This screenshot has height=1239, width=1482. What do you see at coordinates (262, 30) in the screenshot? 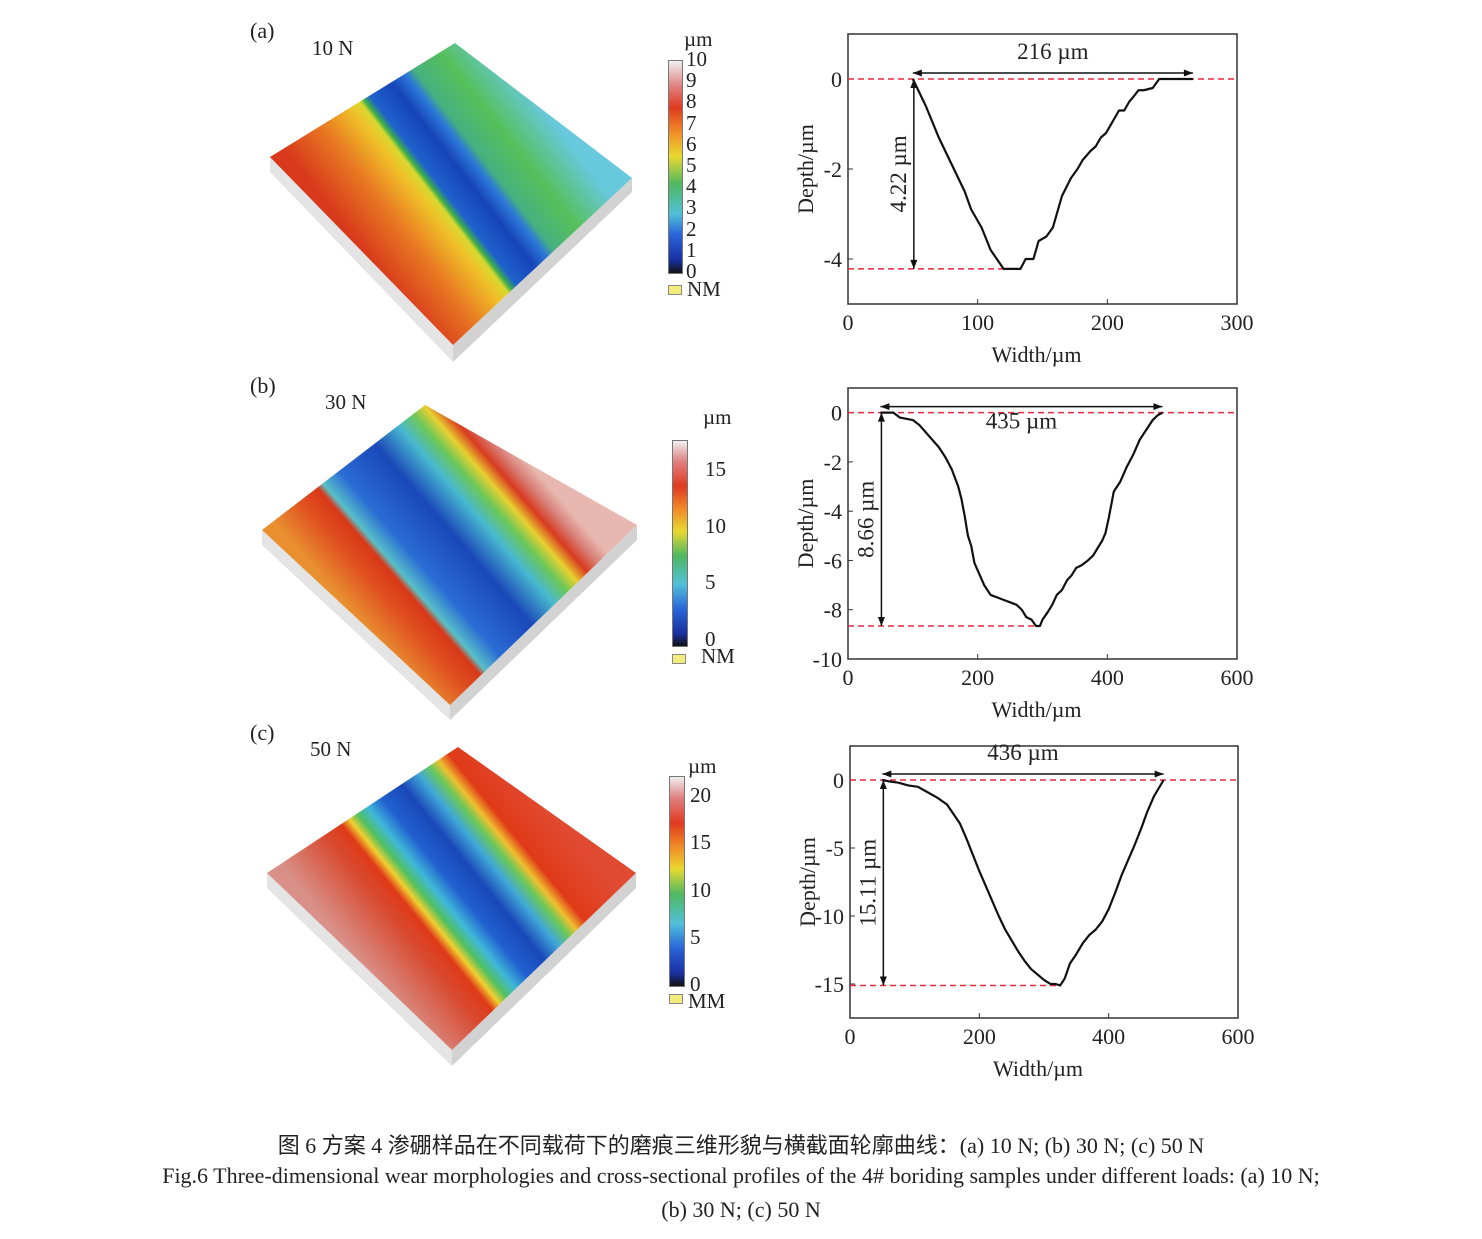
I see `panel-label-a: (a)` at bounding box center [262, 30].